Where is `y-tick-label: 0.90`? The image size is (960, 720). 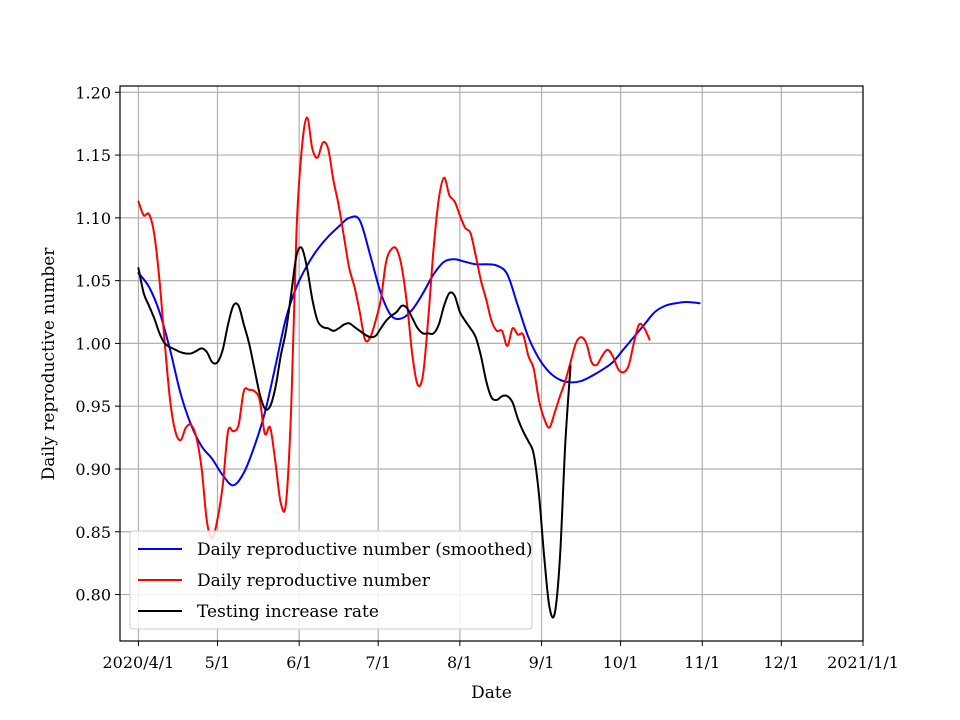
y-tick-label: 0.90 is located at coordinates (93, 469).